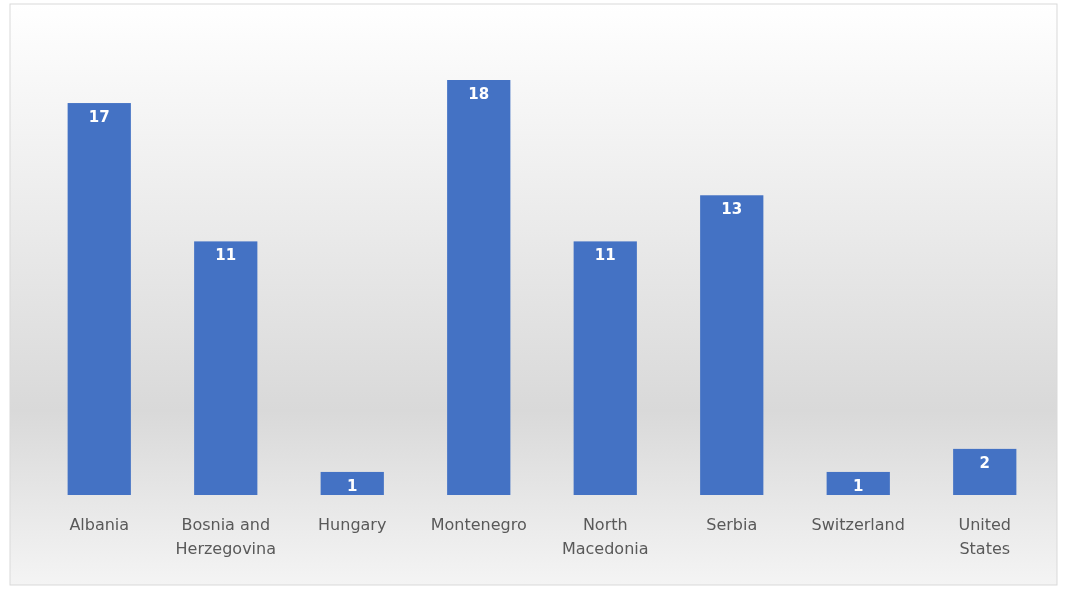  I want to click on x-tick-label: North Macedonia, so click(605, 536).